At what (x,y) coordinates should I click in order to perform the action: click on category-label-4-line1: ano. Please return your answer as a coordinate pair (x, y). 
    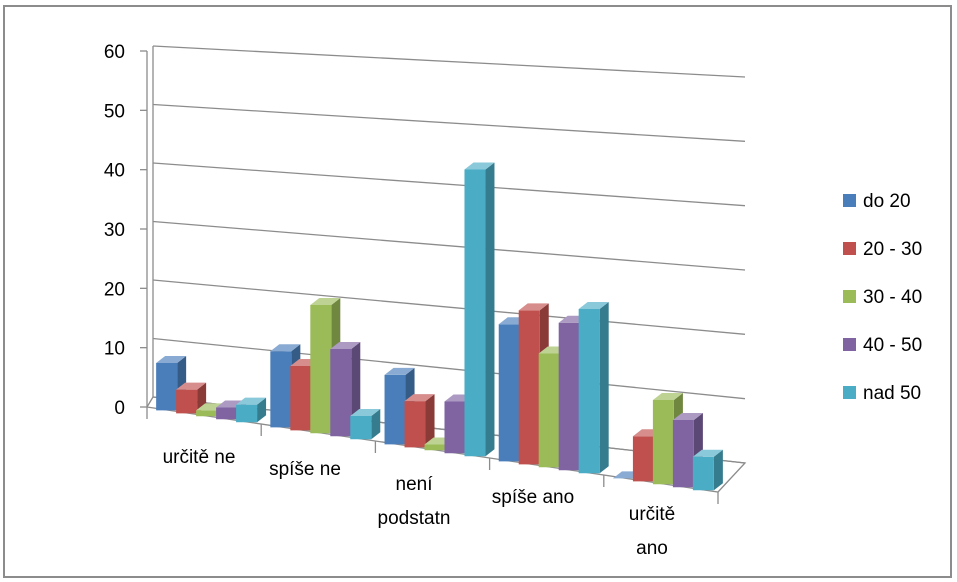
    Looking at the image, I should click on (652, 548).